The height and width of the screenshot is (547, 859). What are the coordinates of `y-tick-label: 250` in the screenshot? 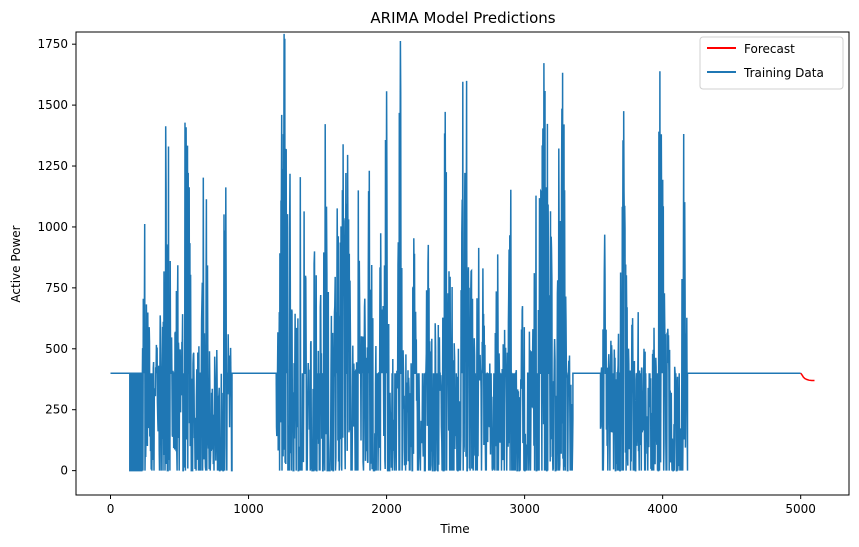 It's located at (56, 410).